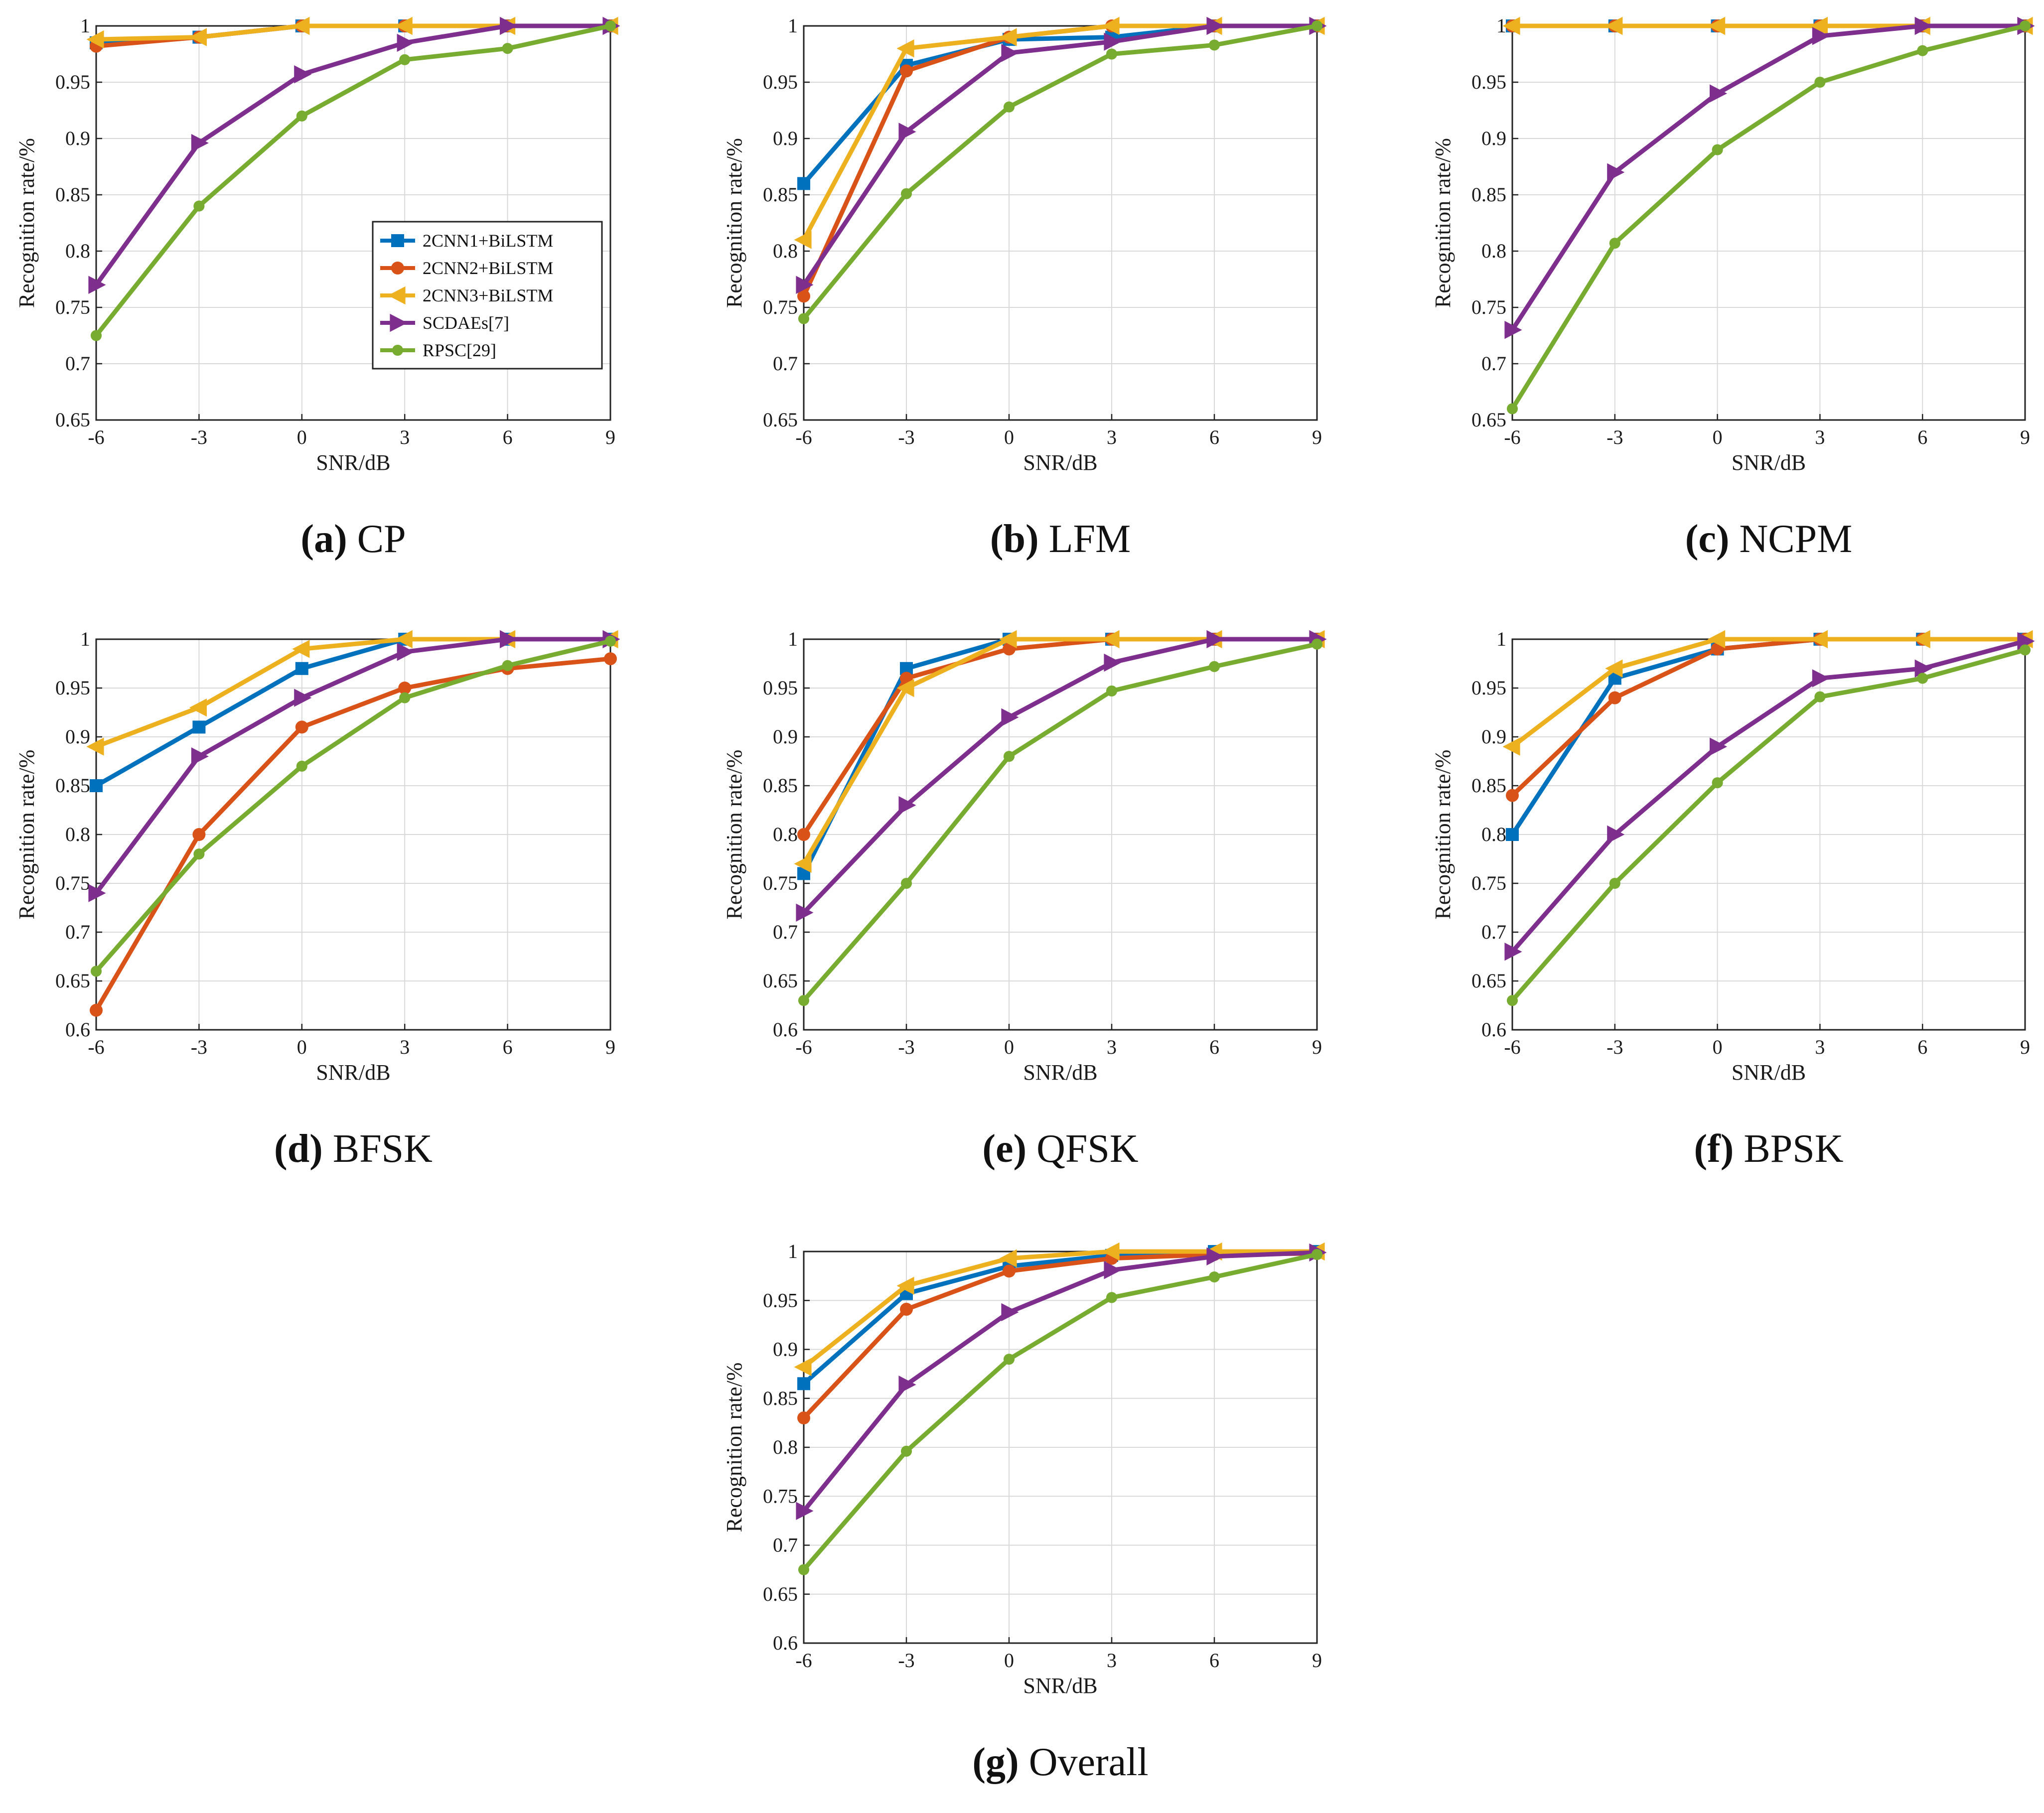  I want to click on plot-area, so click(1768, 223).